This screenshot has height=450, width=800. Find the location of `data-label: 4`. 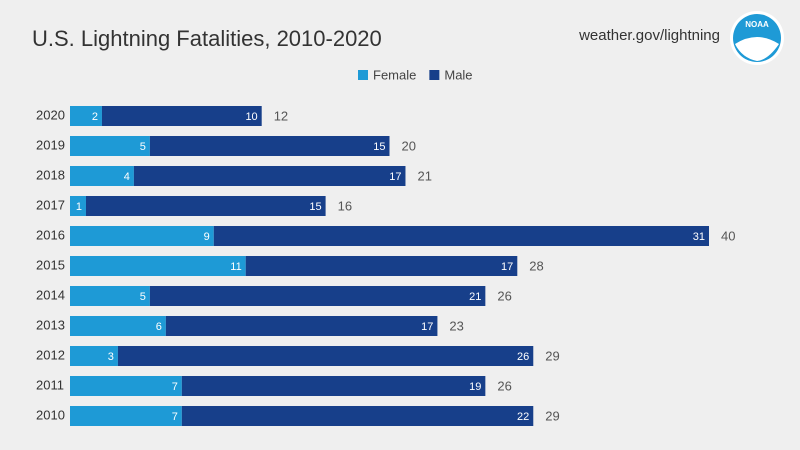

data-label: 4 is located at coordinates (127, 177).